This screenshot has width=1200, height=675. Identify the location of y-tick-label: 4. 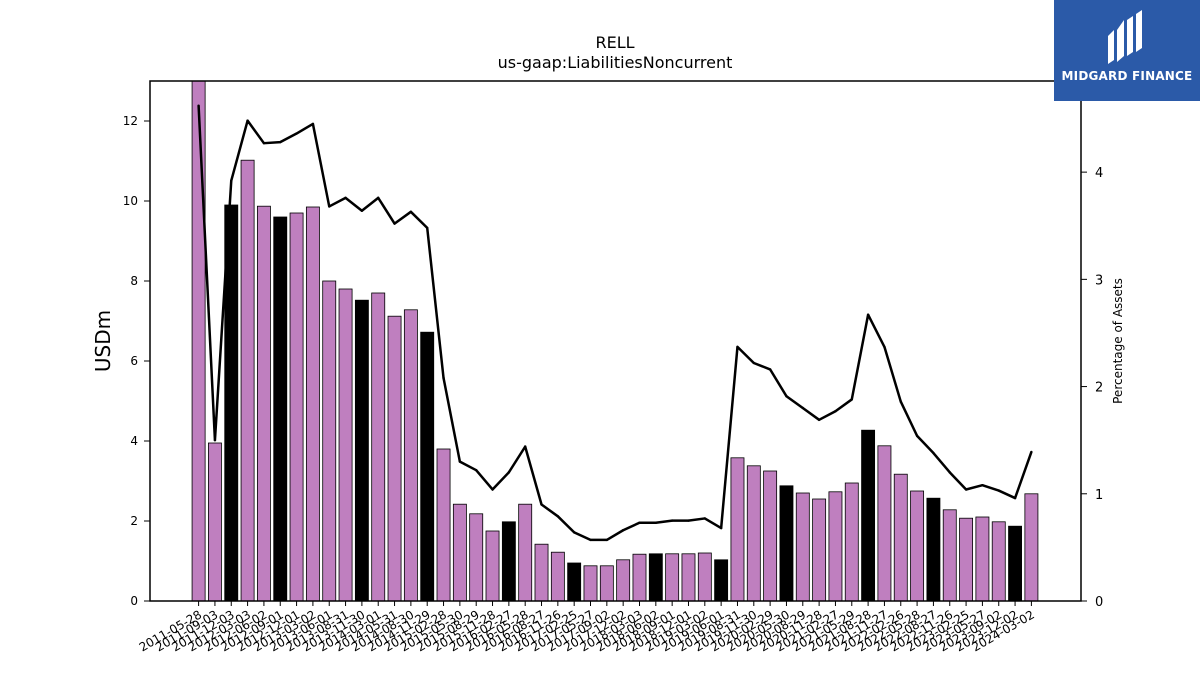
(134, 441).